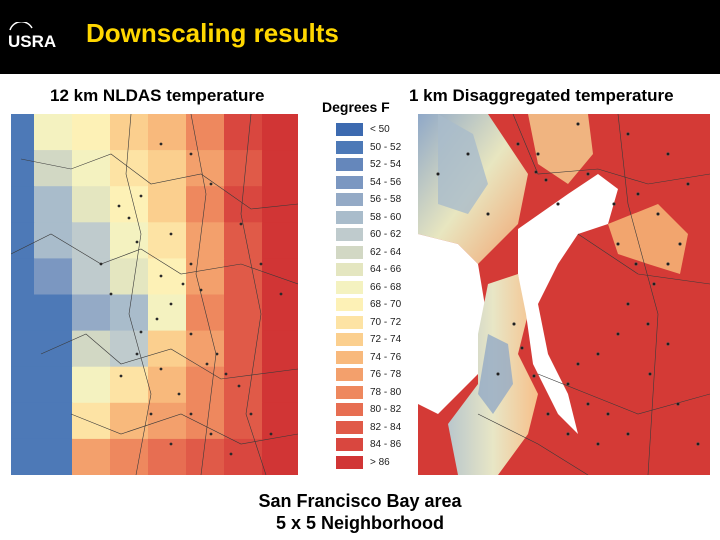 This screenshot has height=540, width=720. I want to click on legend-title: Degrees F, so click(356, 107).